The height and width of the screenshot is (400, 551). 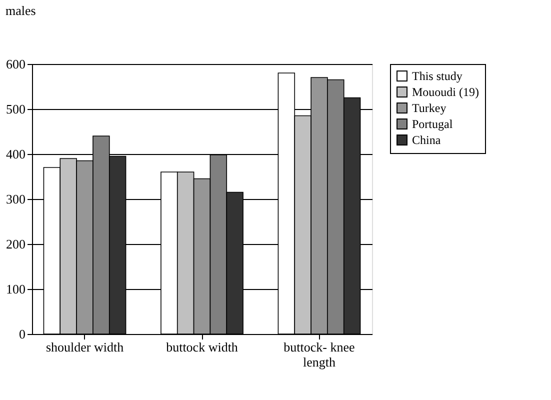 What do you see at coordinates (16, 64) in the screenshot?
I see `y-tick-label: 600` at bounding box center [16, 64].